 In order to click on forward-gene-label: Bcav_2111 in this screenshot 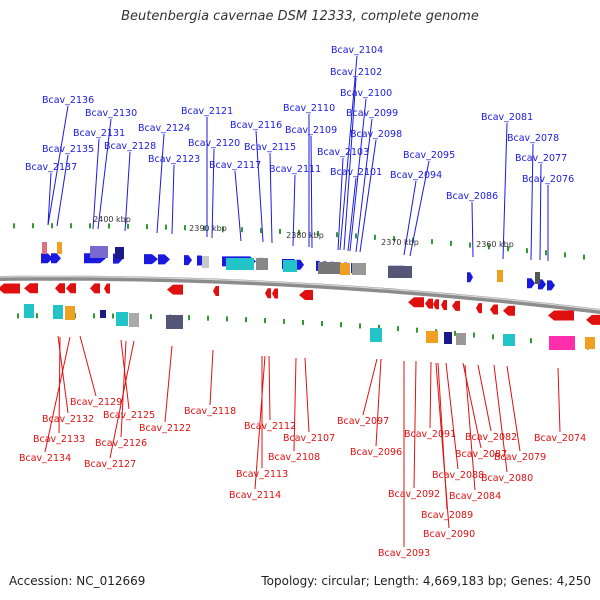, I will do `click(295, 169)`.